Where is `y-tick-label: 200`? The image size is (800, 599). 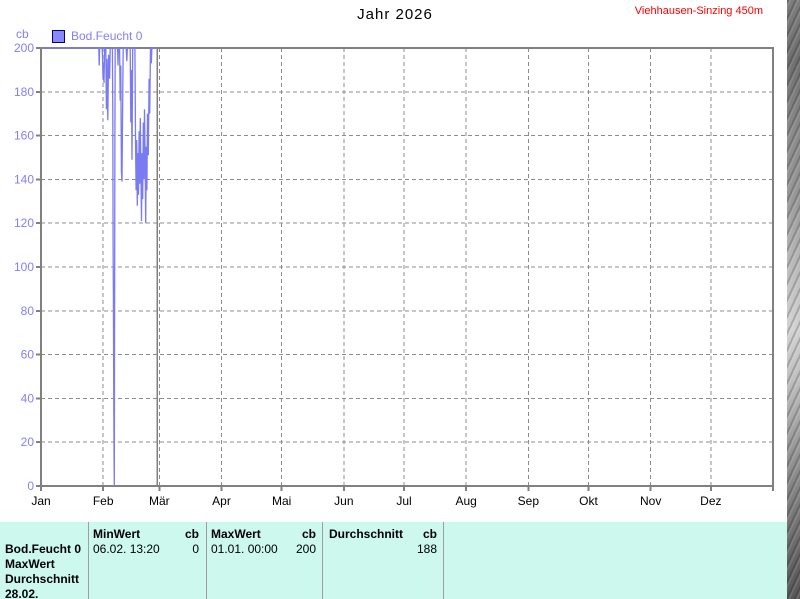
y-tick-label: 200 is located at coordinates (24, 48).